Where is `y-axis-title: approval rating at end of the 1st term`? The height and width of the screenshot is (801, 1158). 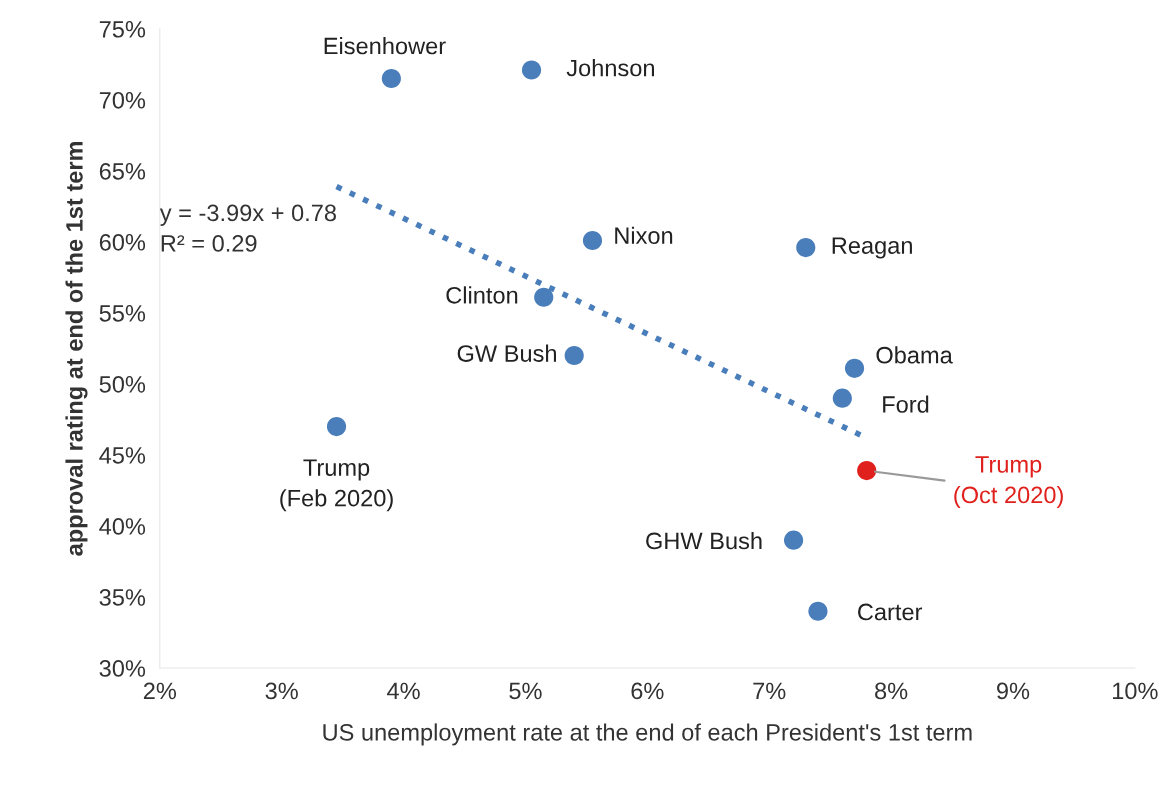 y-axis-title: approval rating at end of the 1st term is located at coordinates (76, 348).